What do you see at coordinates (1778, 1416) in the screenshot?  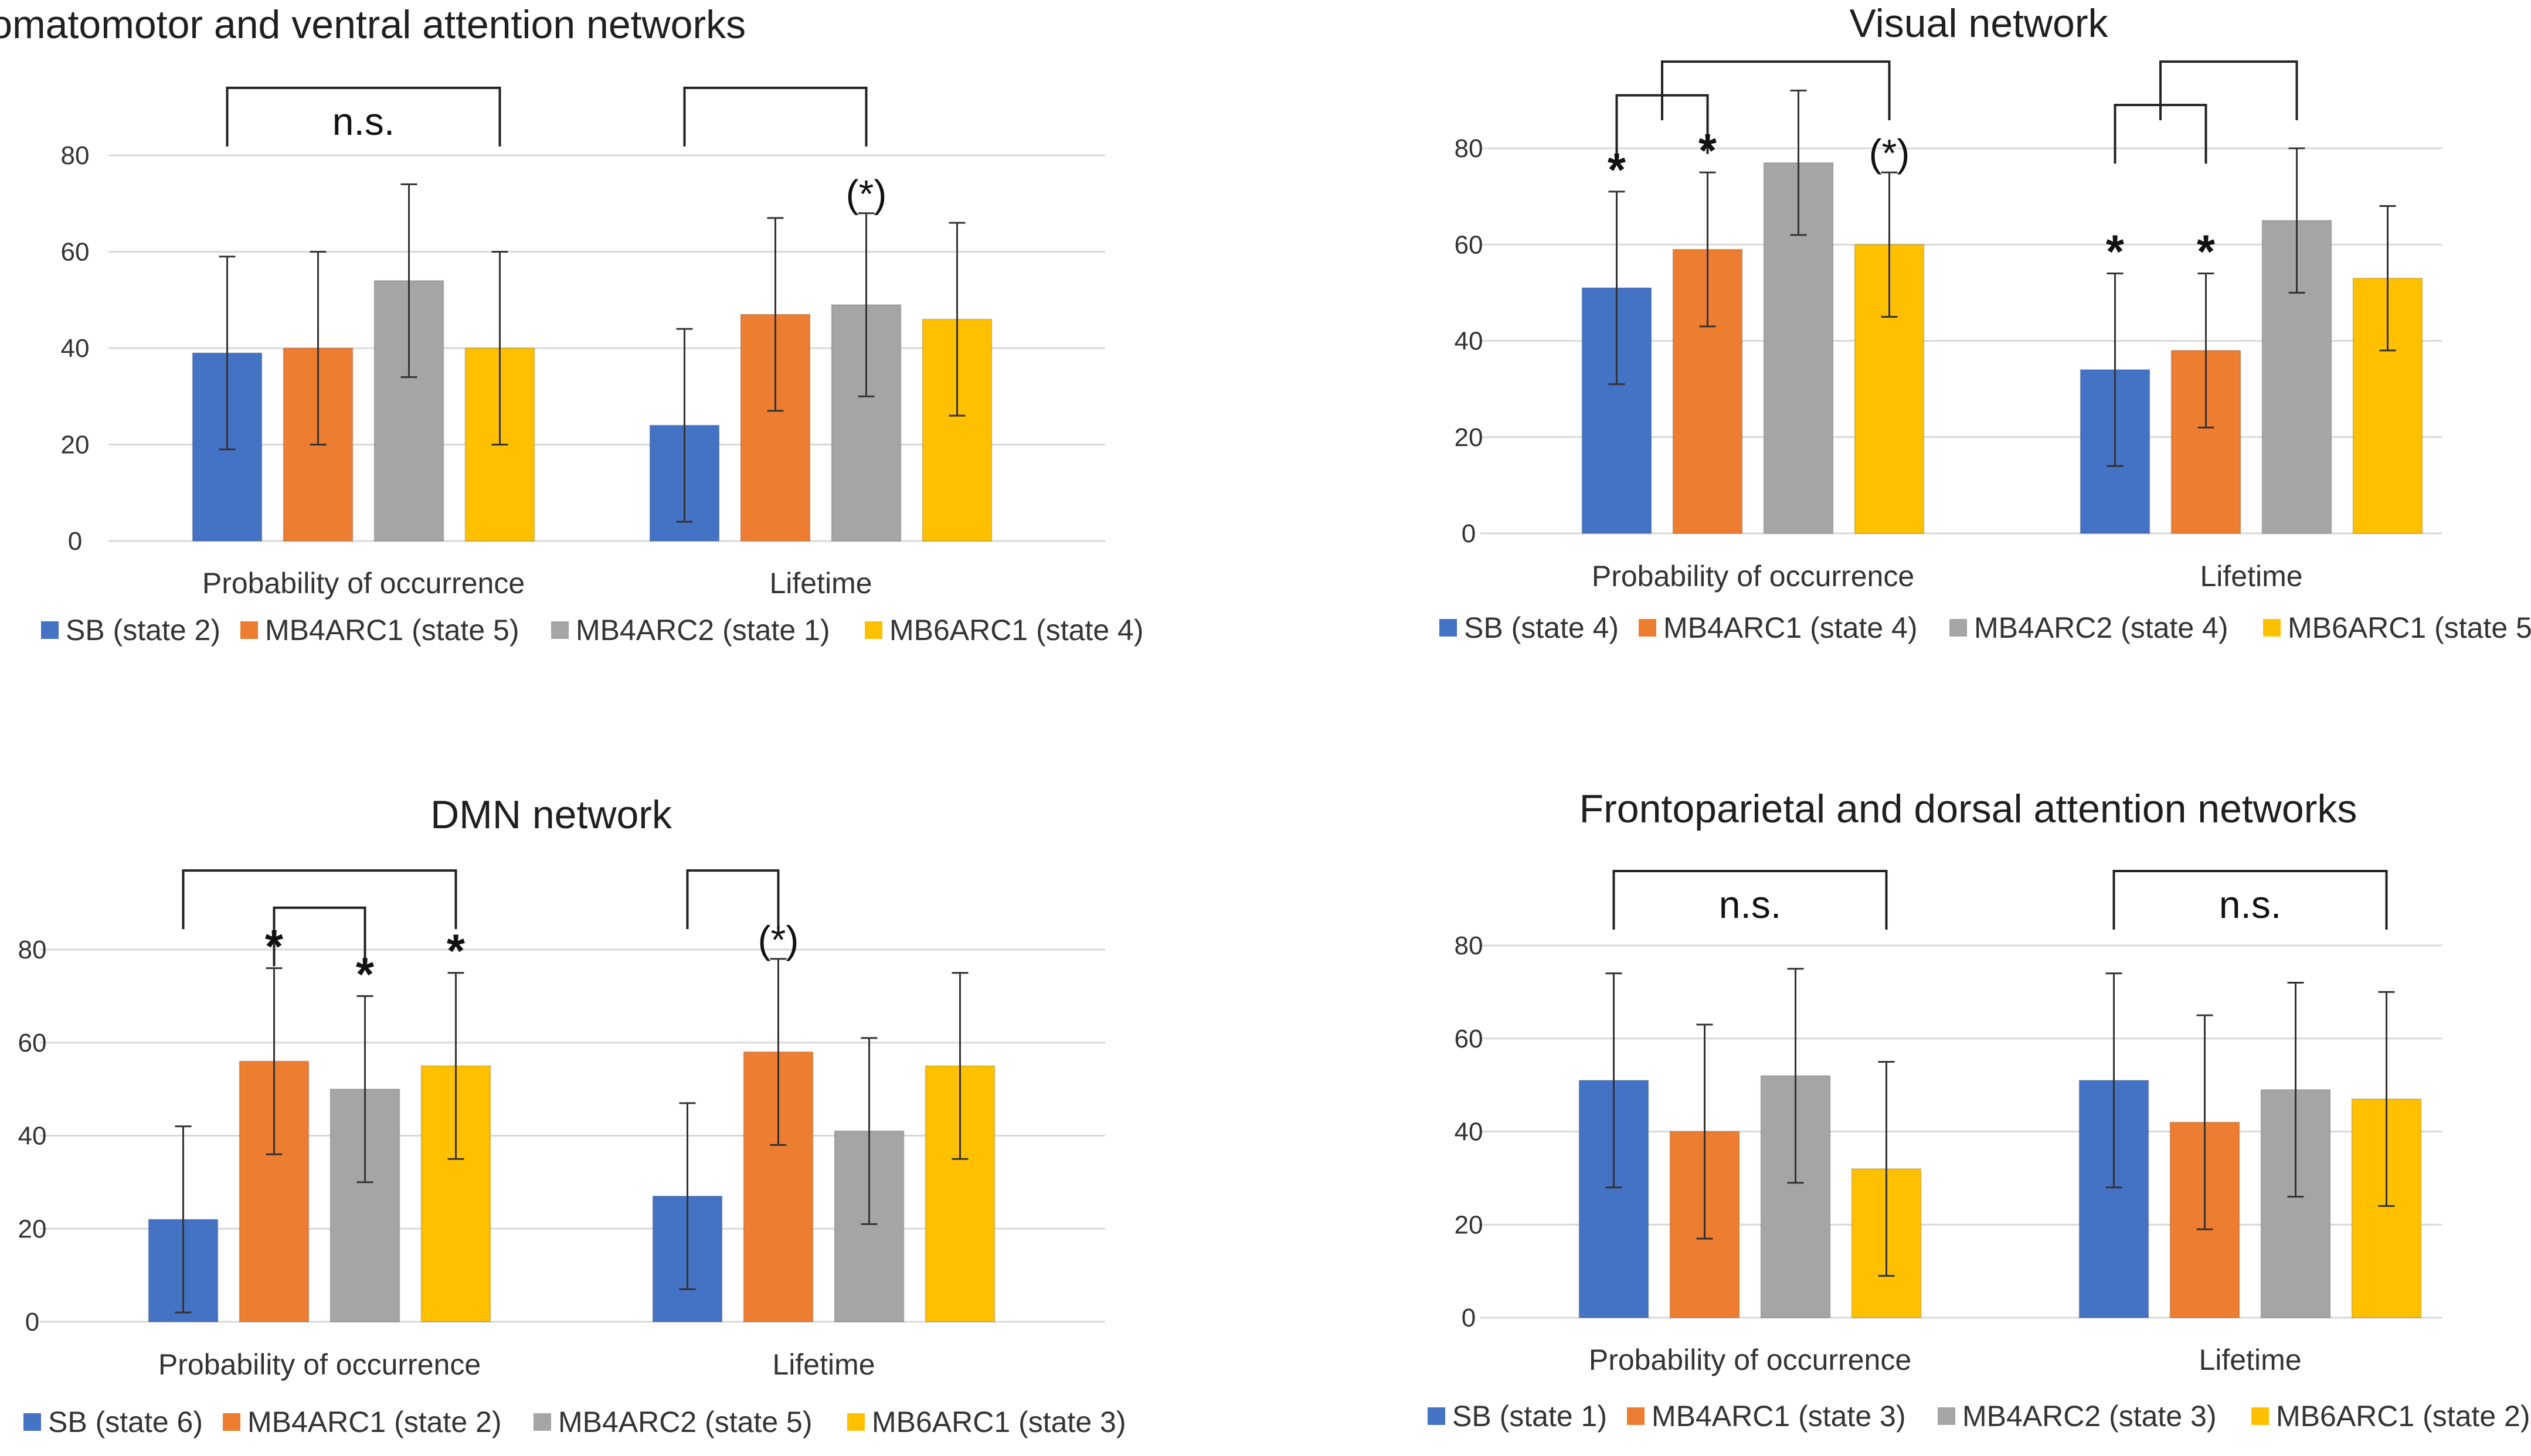 I see `legend-label: MB4ARC1 (state 3)` at bounding box center [1778, 1416].